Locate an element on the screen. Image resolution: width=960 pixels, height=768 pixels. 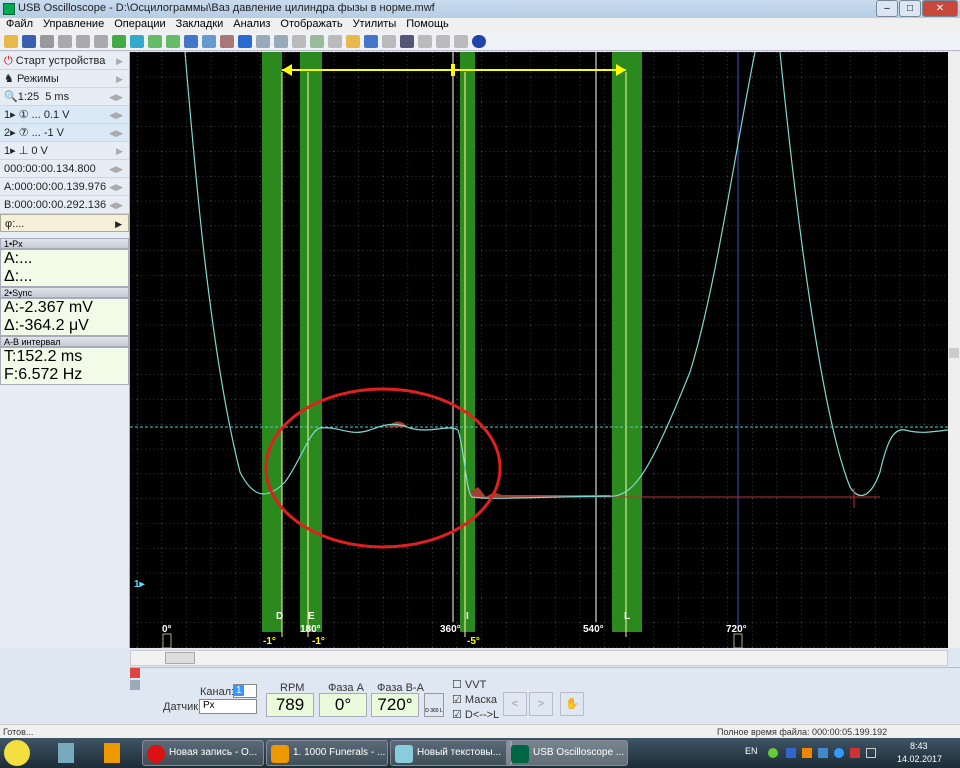
timebase-value: 5 ms is located at coordinates (57, 97).